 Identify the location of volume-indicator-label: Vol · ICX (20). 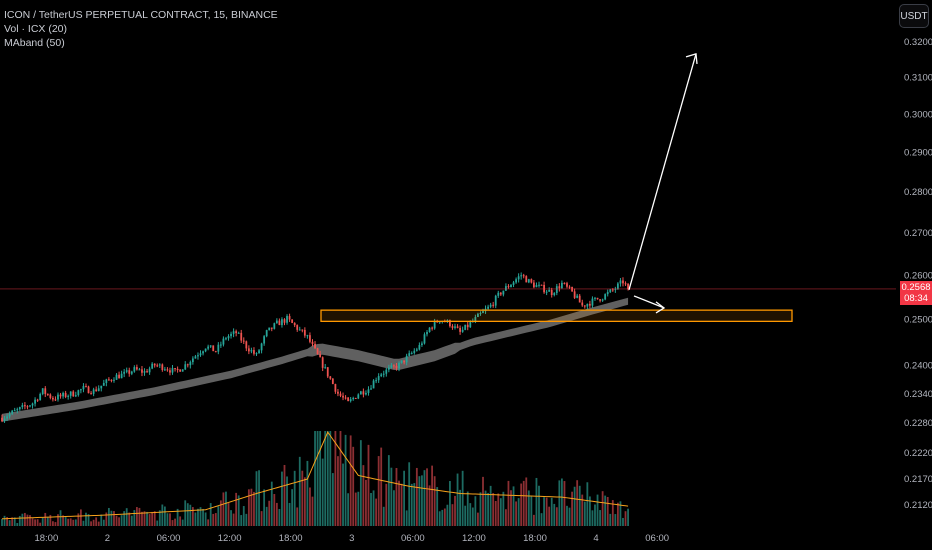
(36, 29).